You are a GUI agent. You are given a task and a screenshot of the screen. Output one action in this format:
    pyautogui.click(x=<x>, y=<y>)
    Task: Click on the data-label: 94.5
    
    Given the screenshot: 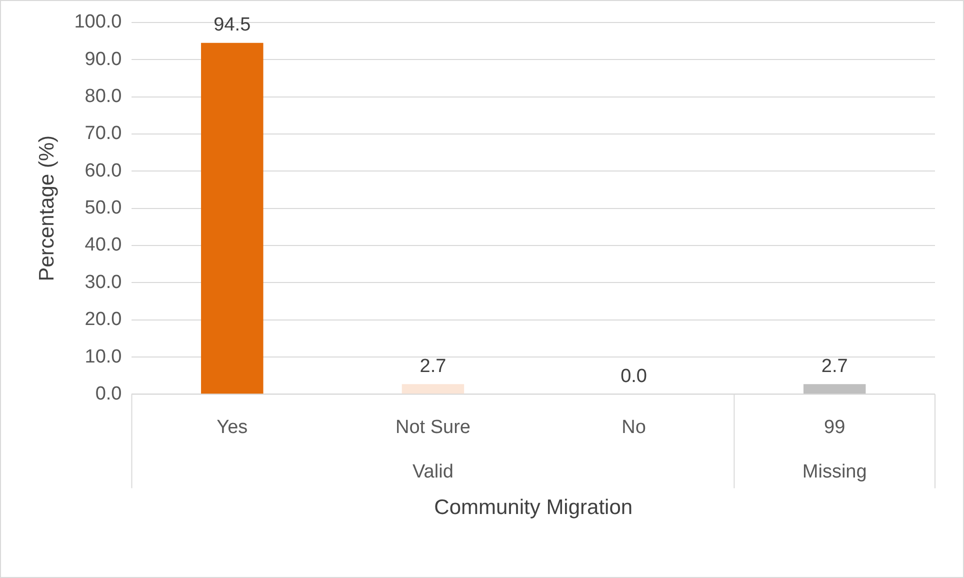 What is the action you would take?
    pyautogui.click(x=232, y=25)
    